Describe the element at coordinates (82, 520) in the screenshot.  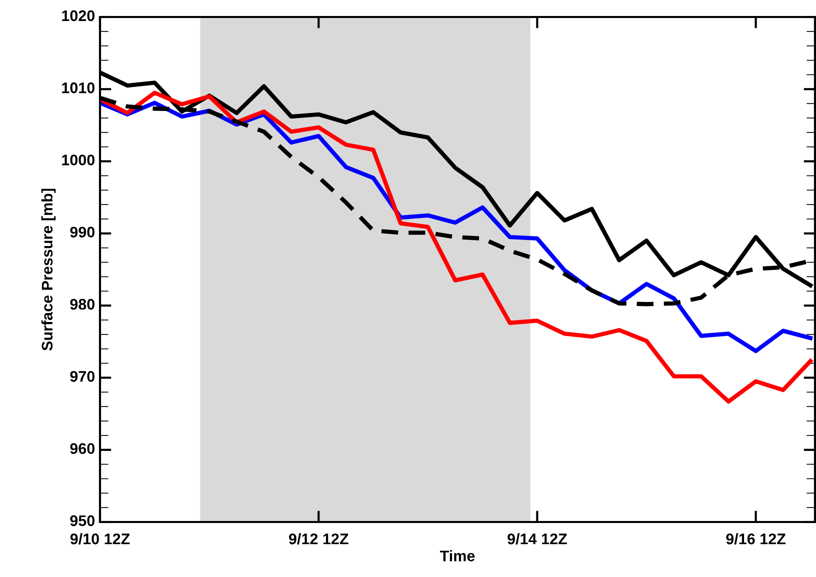
I see `y-tick-label: 950` at that location.